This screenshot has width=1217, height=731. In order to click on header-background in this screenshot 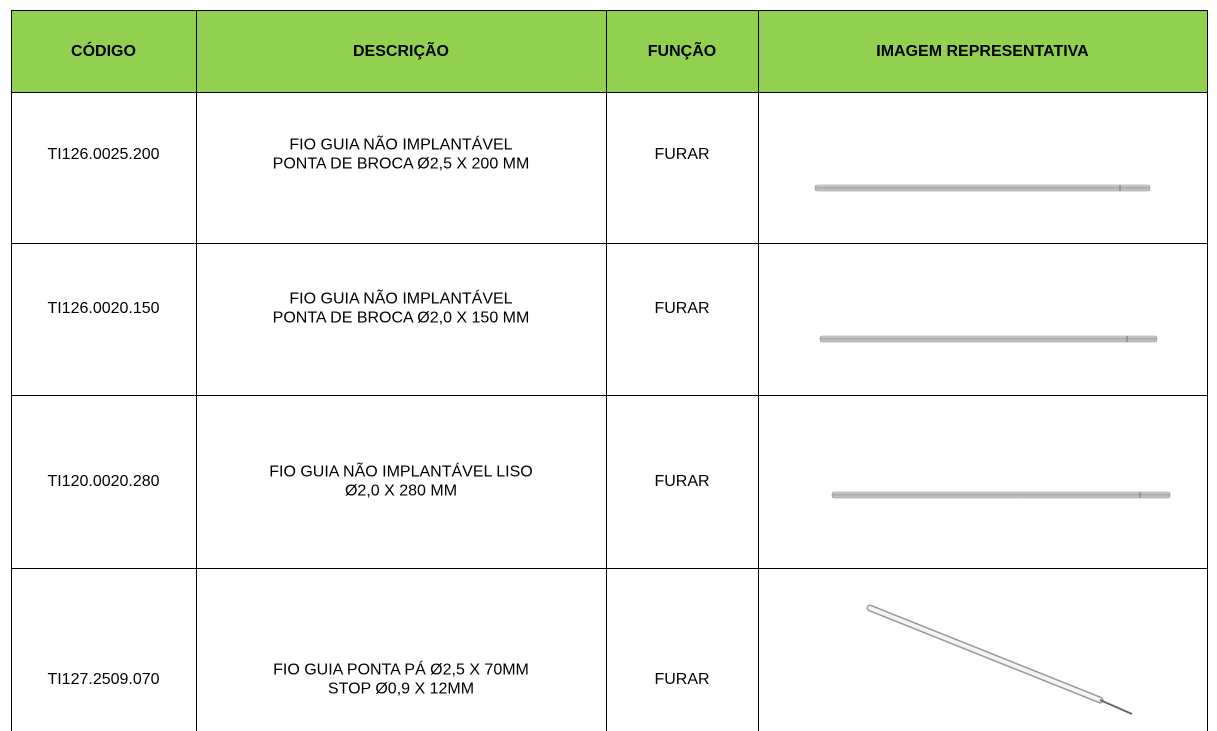, I will do `click(609, 51)`.